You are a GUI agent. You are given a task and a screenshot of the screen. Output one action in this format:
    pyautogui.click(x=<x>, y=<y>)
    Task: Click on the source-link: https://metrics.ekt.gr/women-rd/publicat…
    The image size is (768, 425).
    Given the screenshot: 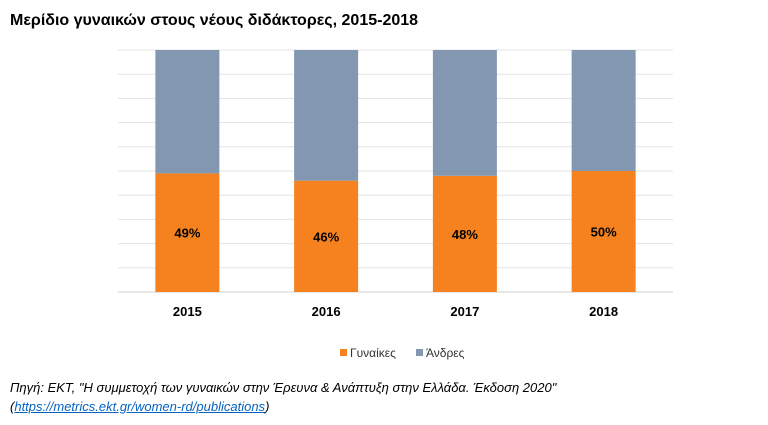 What is the action you would take?
    pyautogui.click(x=140, y=406)
    